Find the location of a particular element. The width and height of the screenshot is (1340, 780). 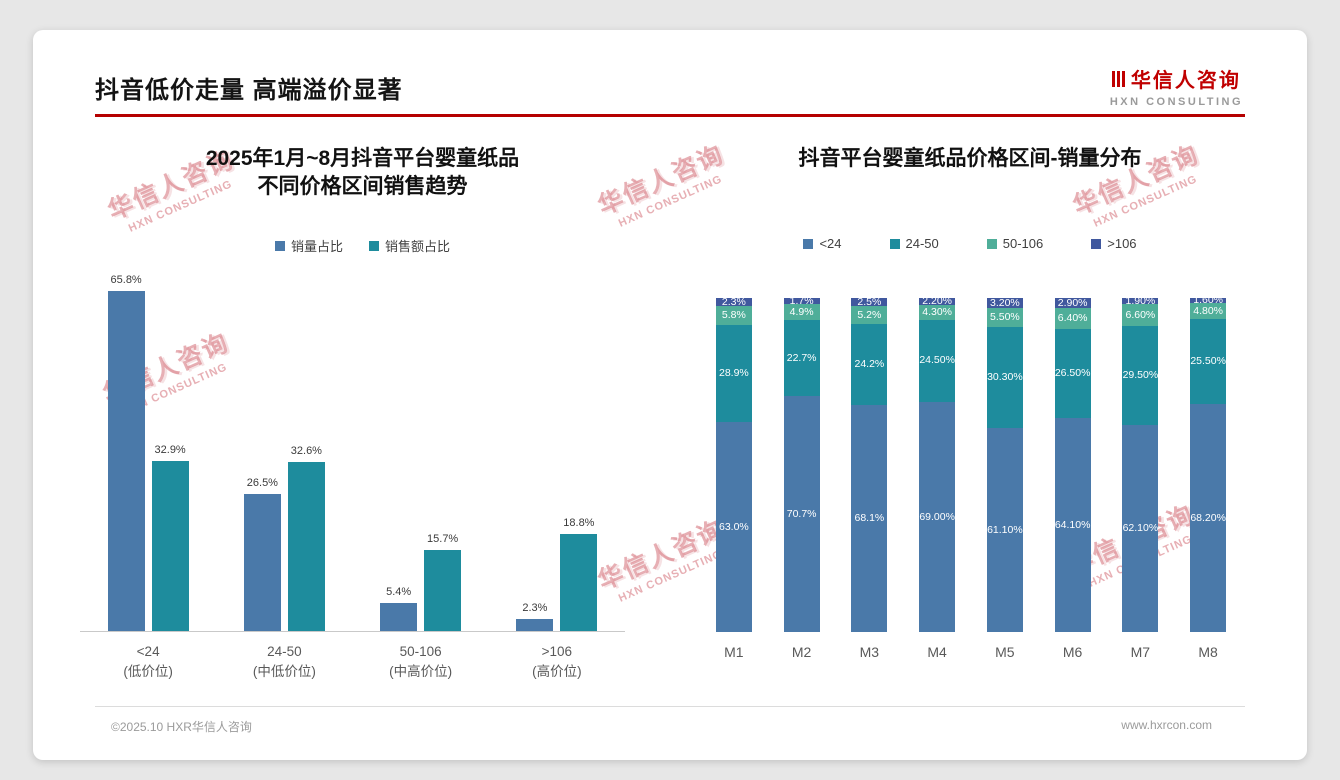

segment-value-label: 25.50% is located at coordinates (1208, 361).